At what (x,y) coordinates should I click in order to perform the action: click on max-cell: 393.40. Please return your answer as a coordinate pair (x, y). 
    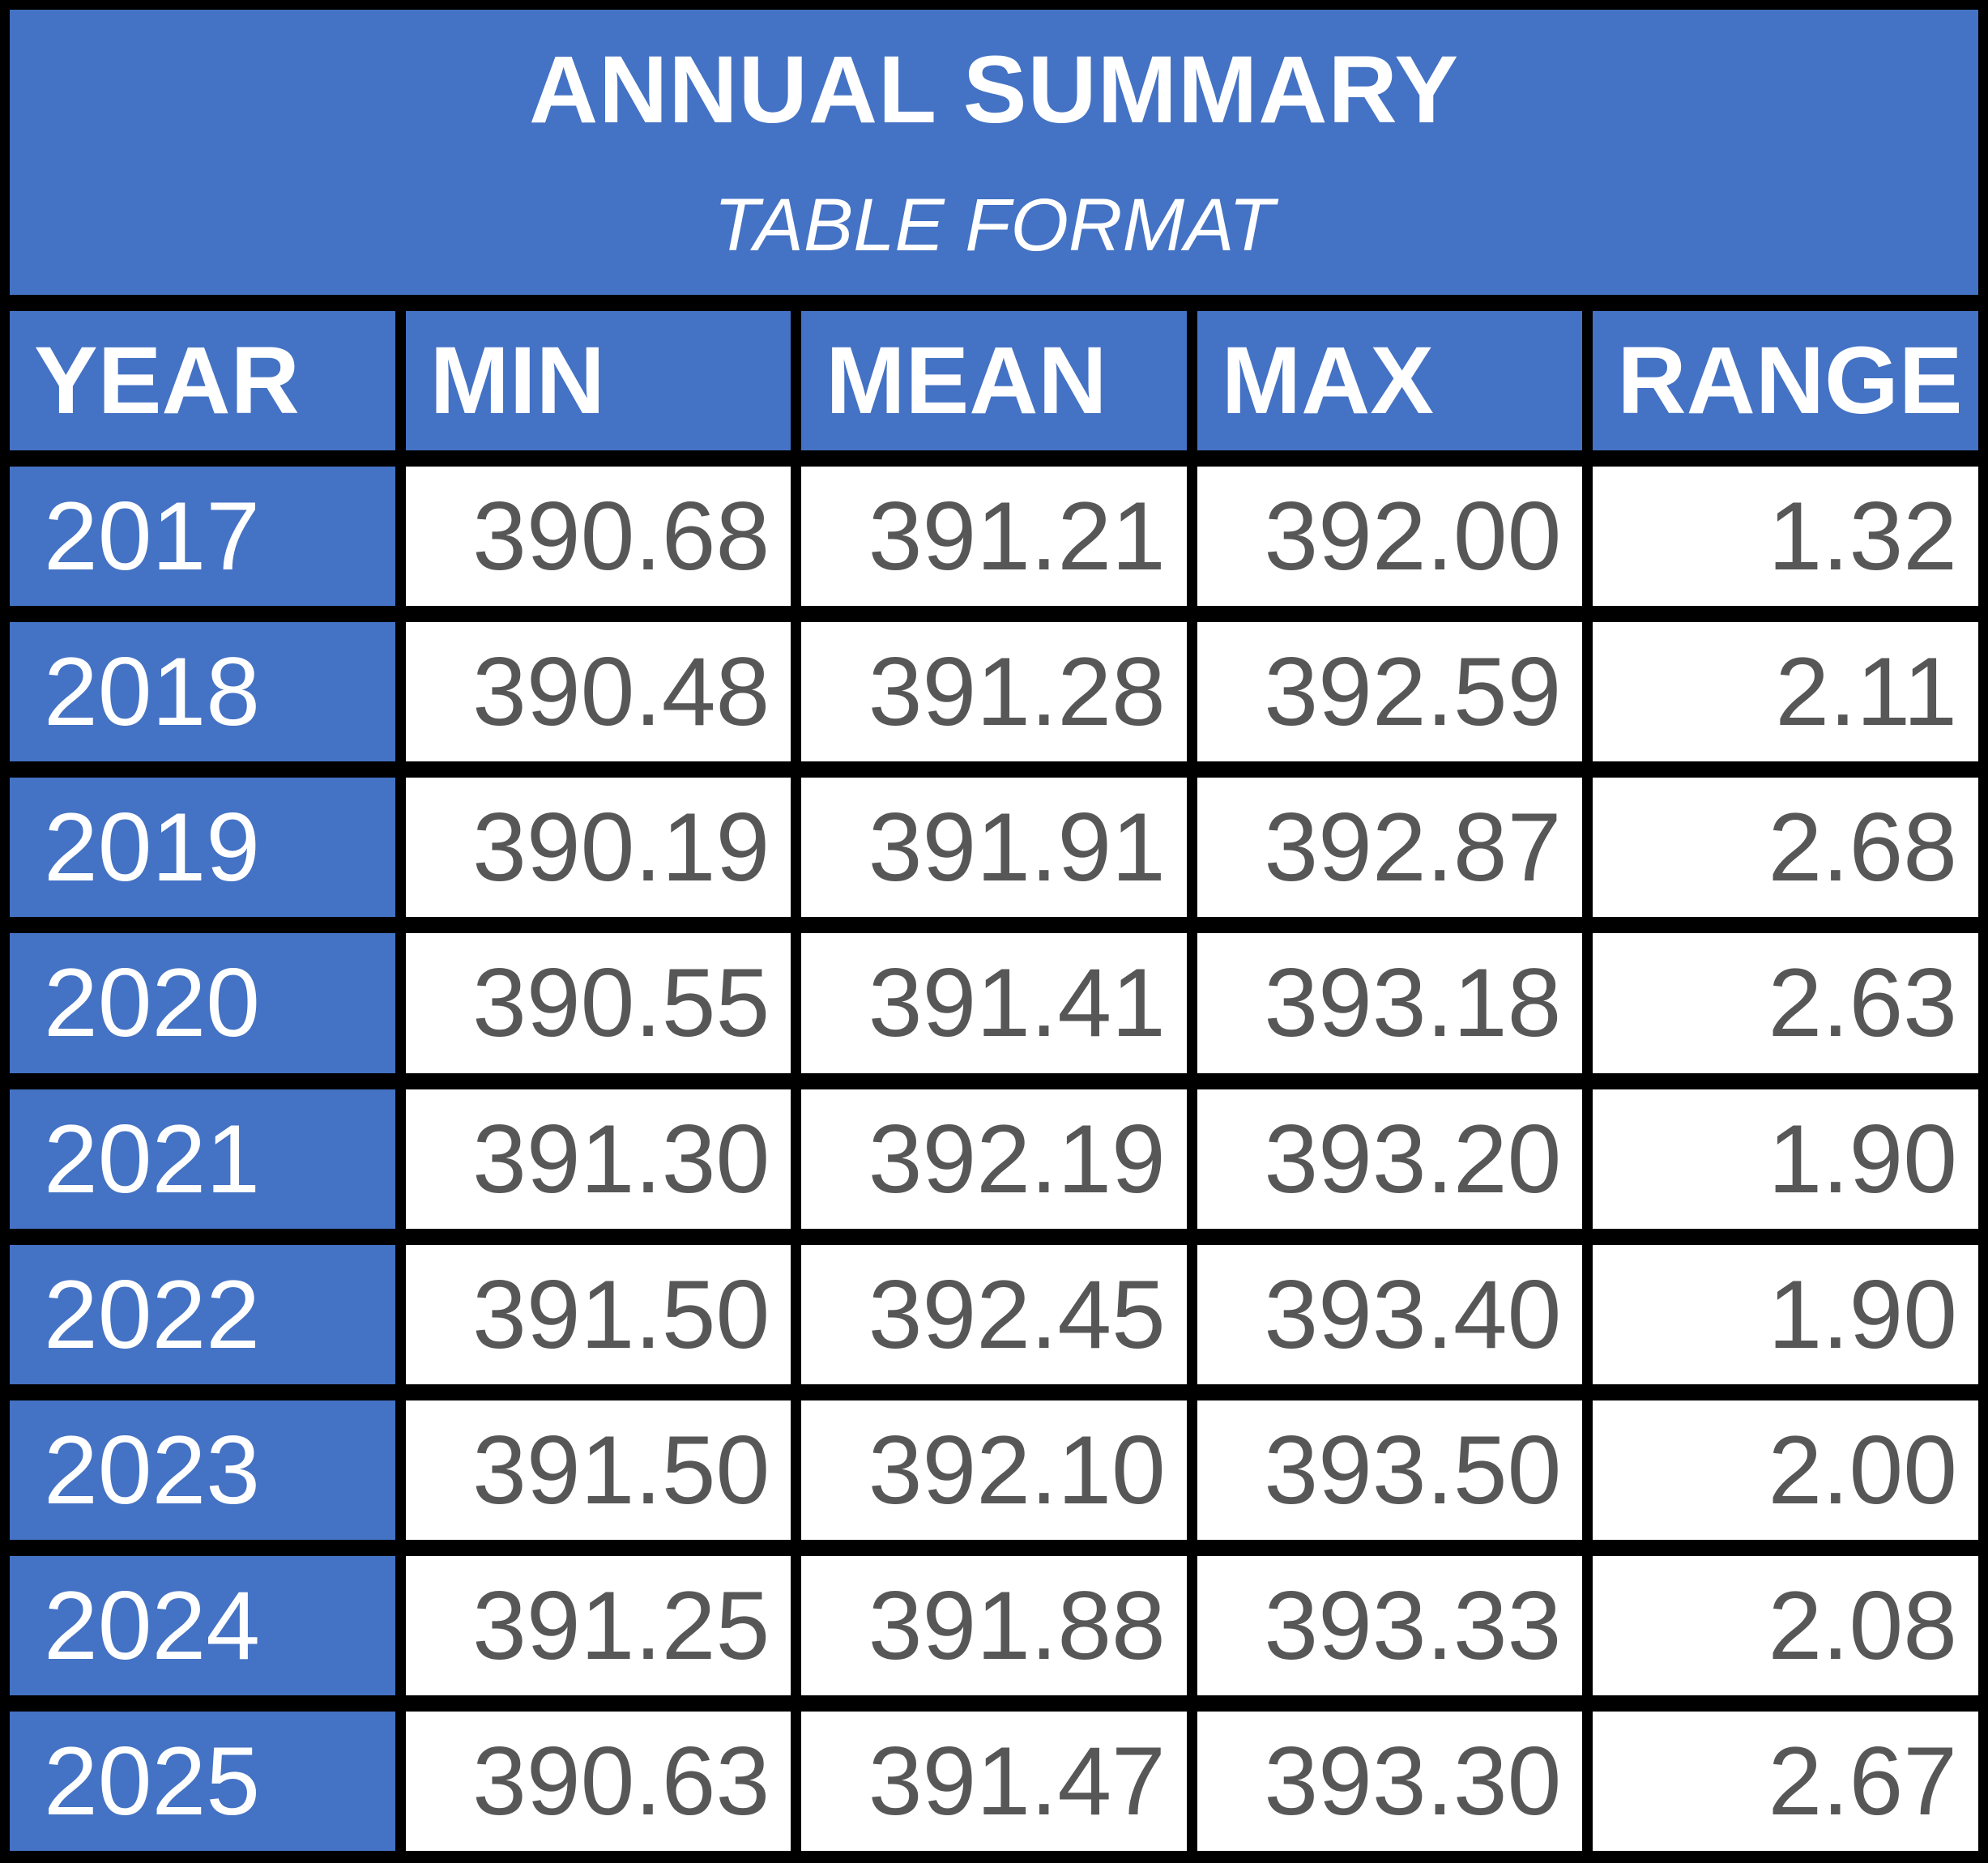
    Looking at the image, I should click on (1390, 1314).